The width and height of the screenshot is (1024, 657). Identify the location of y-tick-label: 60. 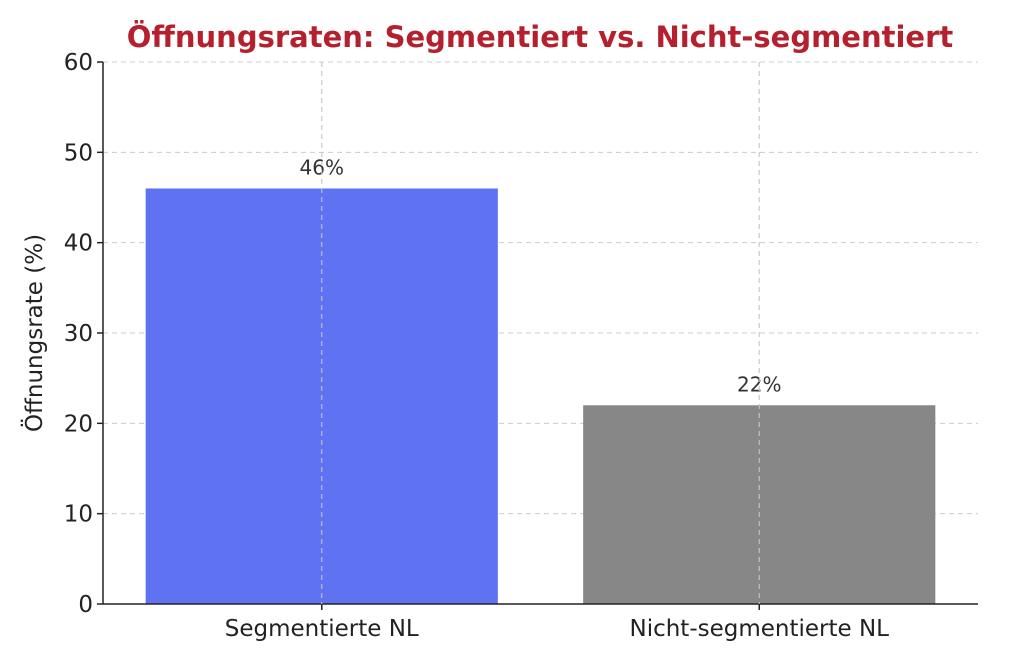
(78, 63).